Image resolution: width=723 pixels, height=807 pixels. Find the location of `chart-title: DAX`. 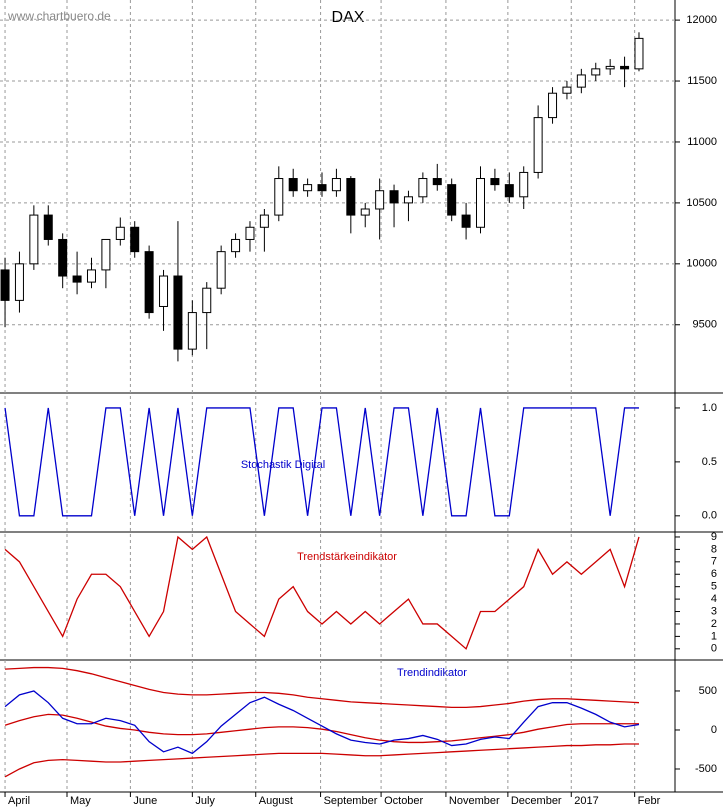

chart-title: DAX is located at coordinates (348, 17).